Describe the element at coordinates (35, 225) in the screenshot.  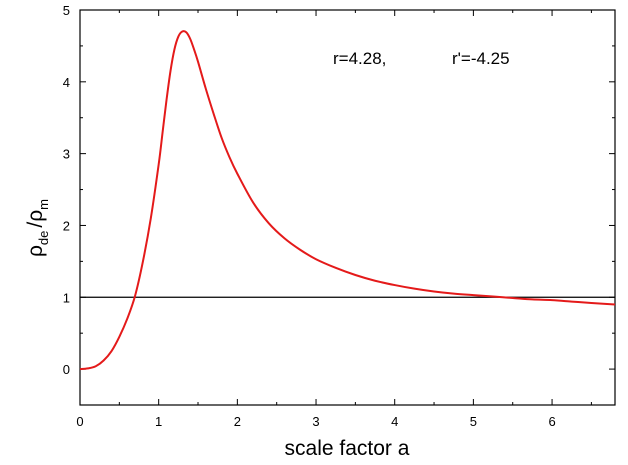
I see `y-axis-slash: /` at that location.